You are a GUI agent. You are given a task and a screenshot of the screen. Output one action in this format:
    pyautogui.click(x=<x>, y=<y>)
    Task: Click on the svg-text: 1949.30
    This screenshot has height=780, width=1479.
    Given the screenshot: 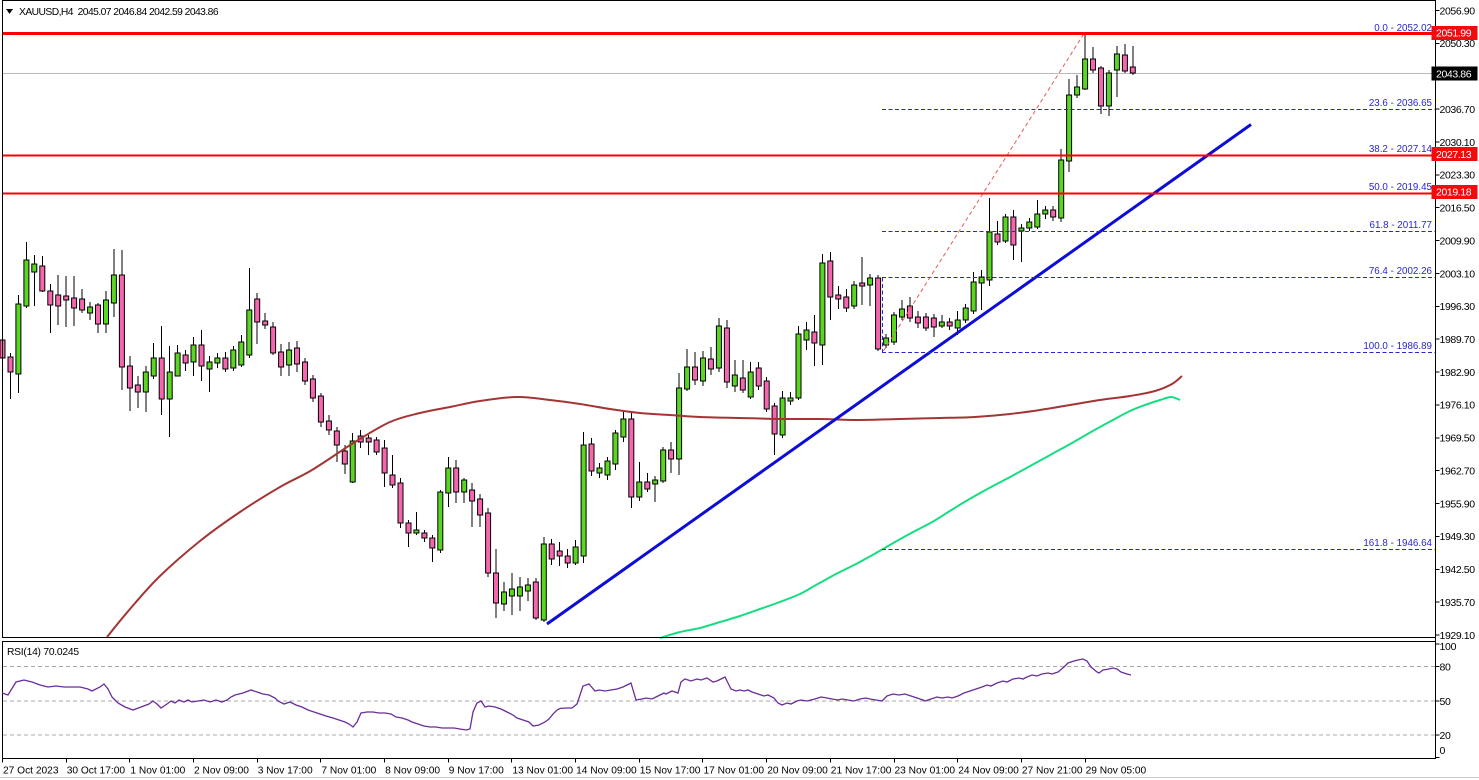 What is the action you would take?
    pyautogui.click(x=1458, y=537)
    